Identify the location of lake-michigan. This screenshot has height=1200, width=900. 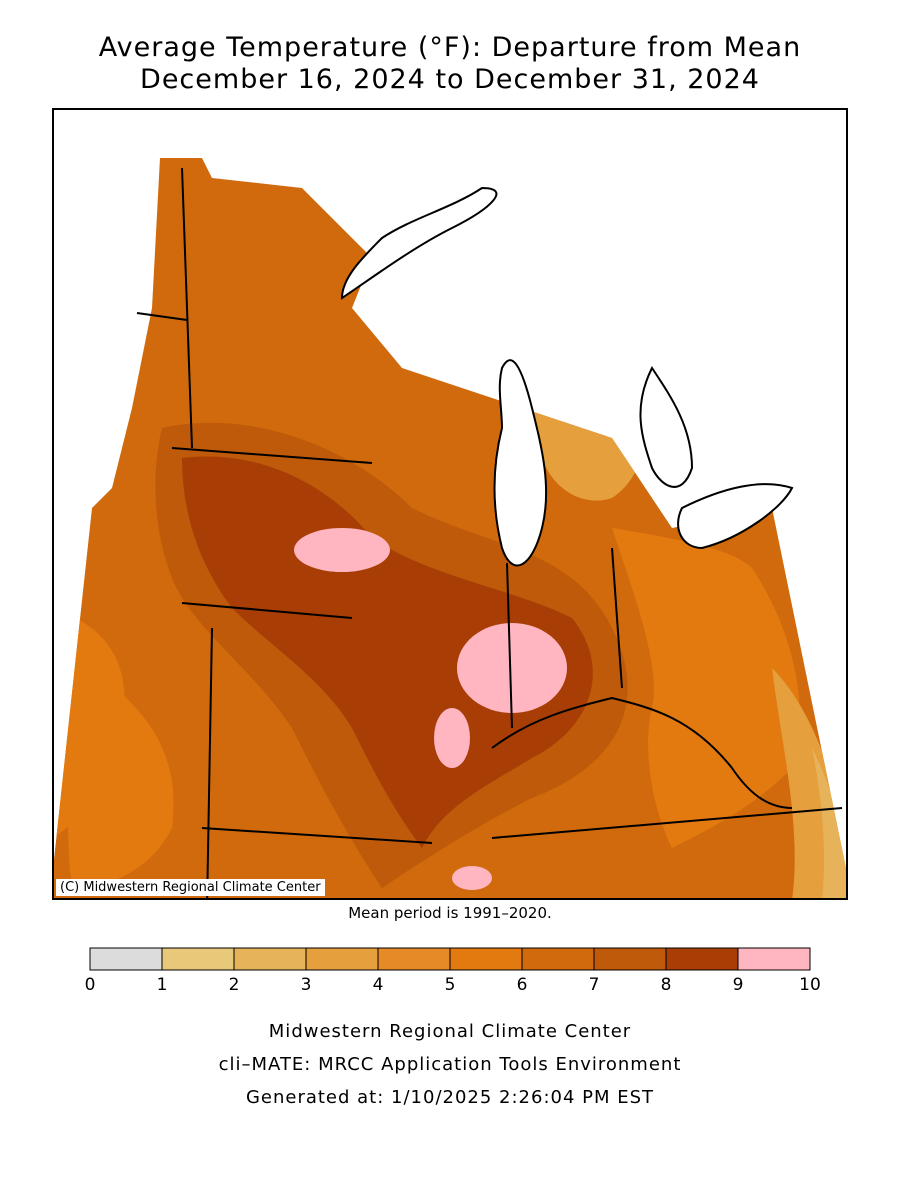
(520, 463).